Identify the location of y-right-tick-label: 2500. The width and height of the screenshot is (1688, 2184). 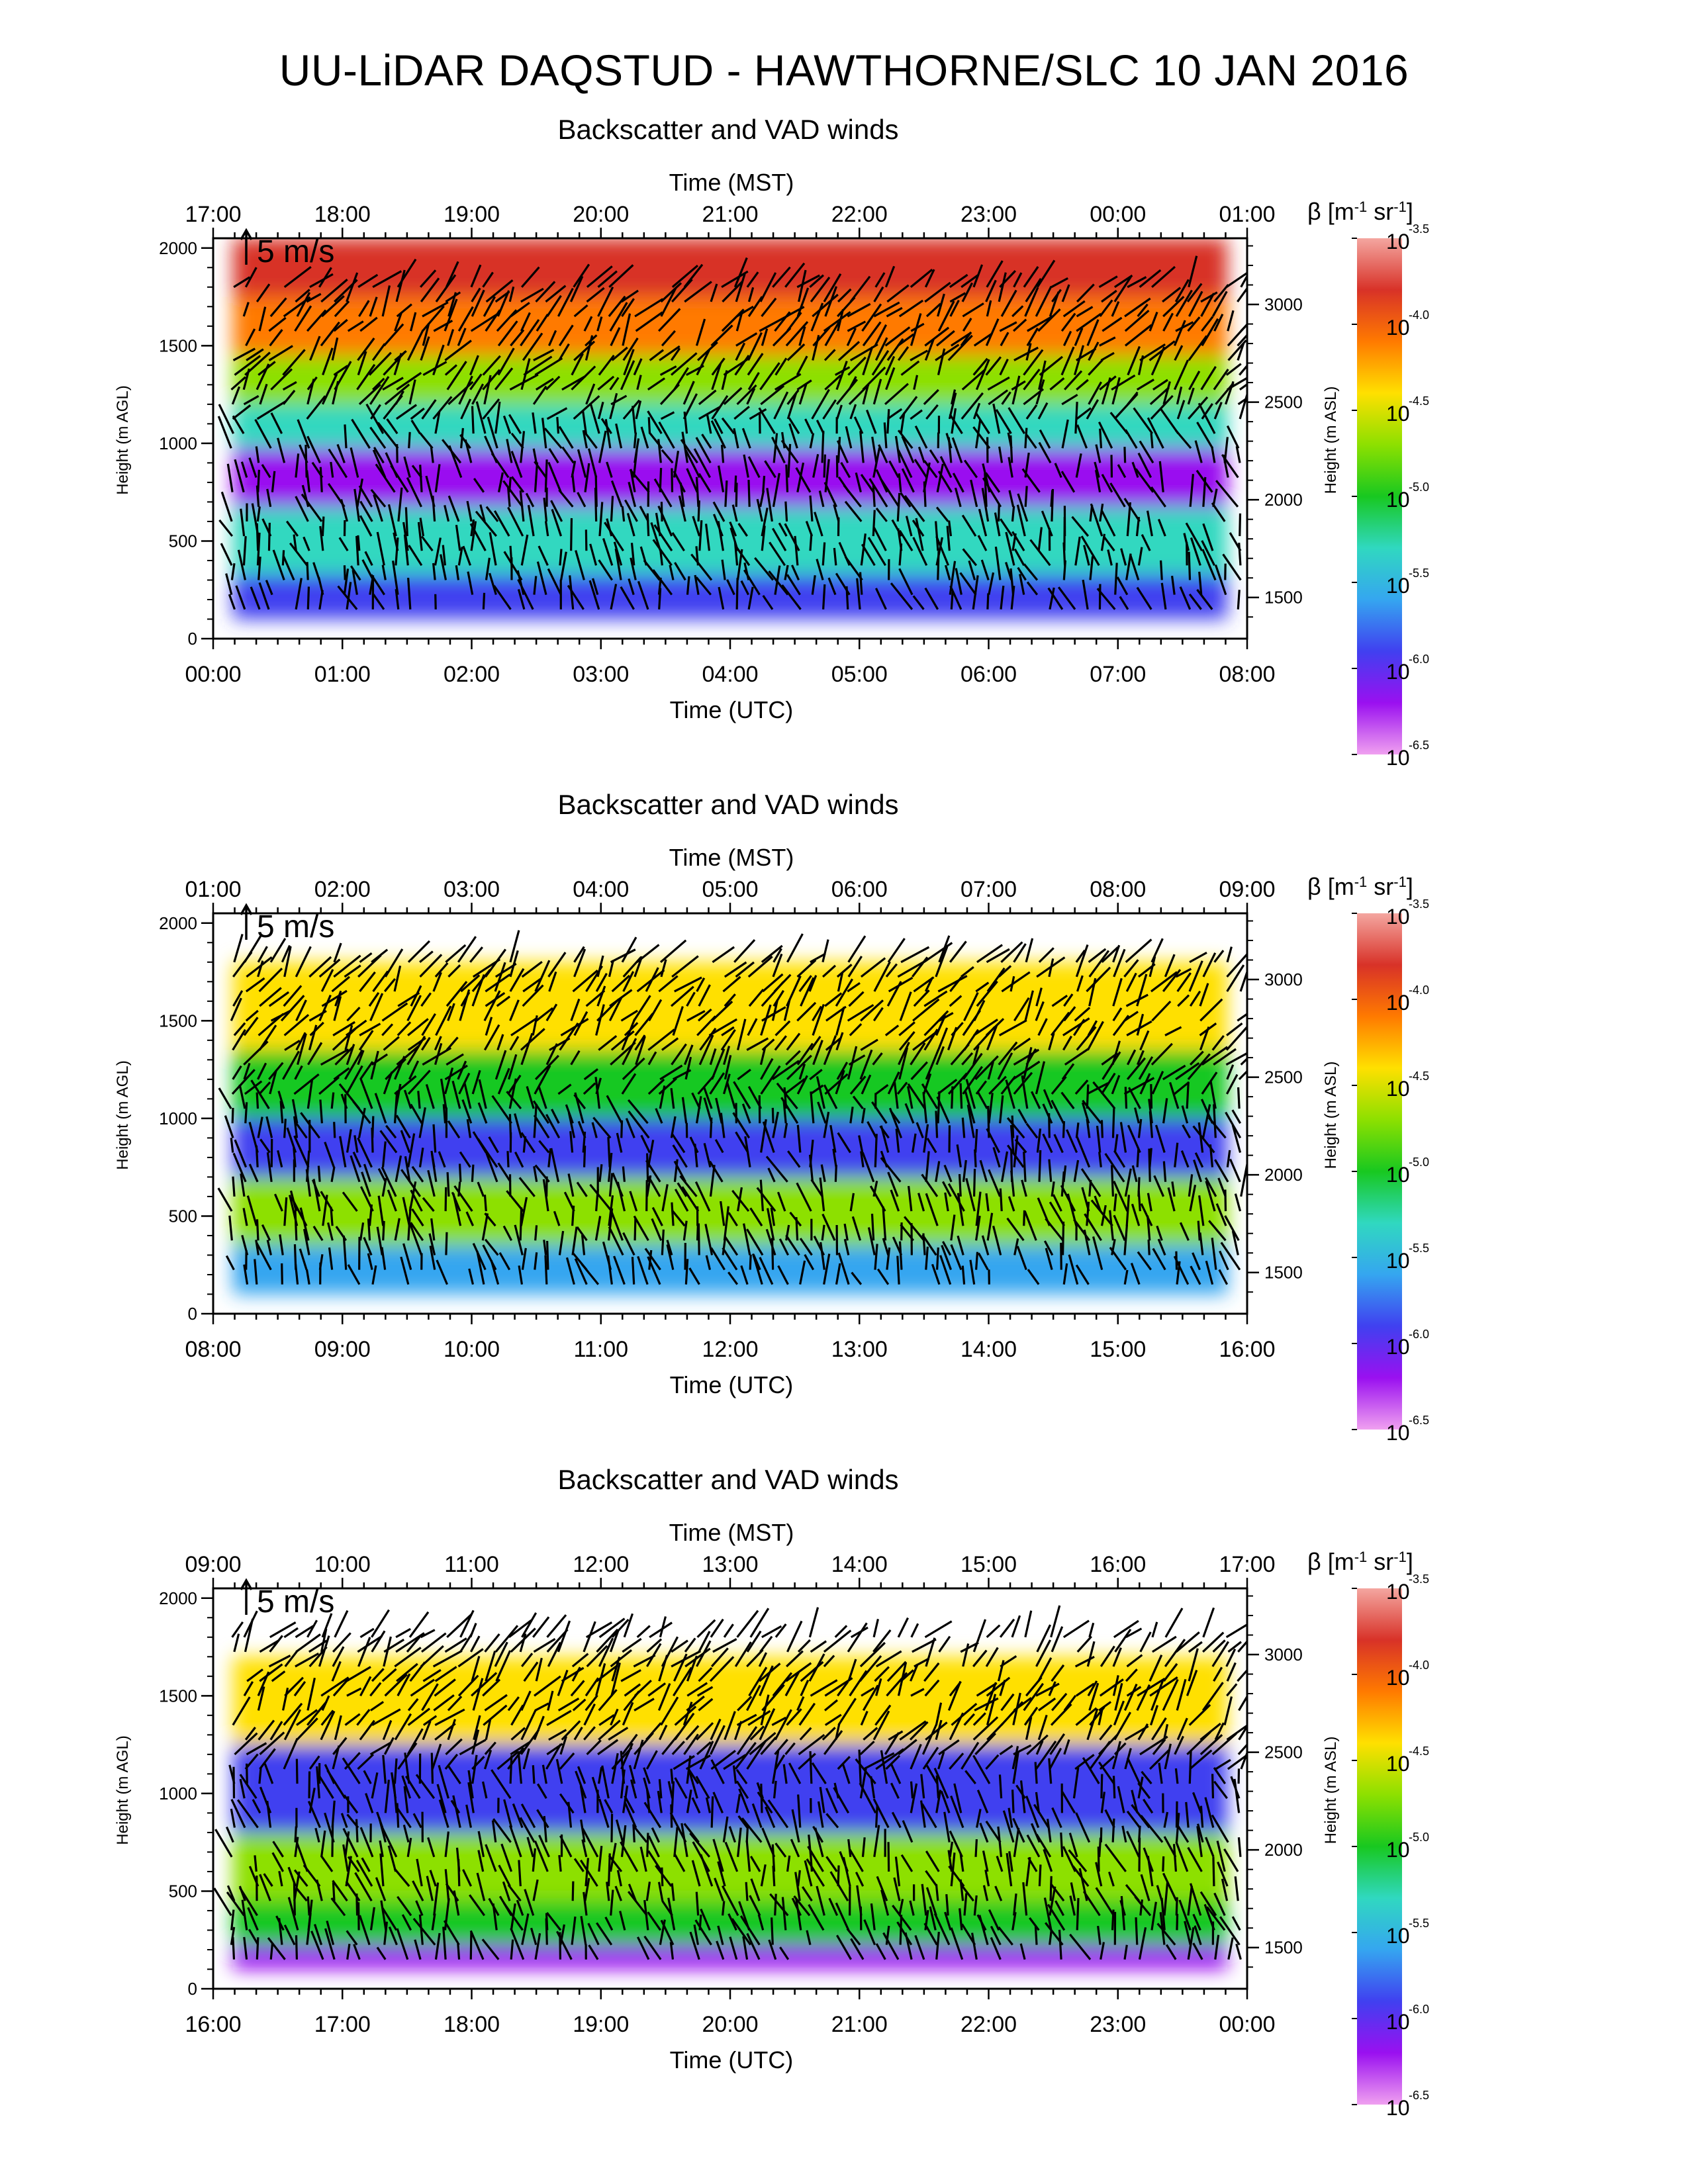
(1283, 1752).